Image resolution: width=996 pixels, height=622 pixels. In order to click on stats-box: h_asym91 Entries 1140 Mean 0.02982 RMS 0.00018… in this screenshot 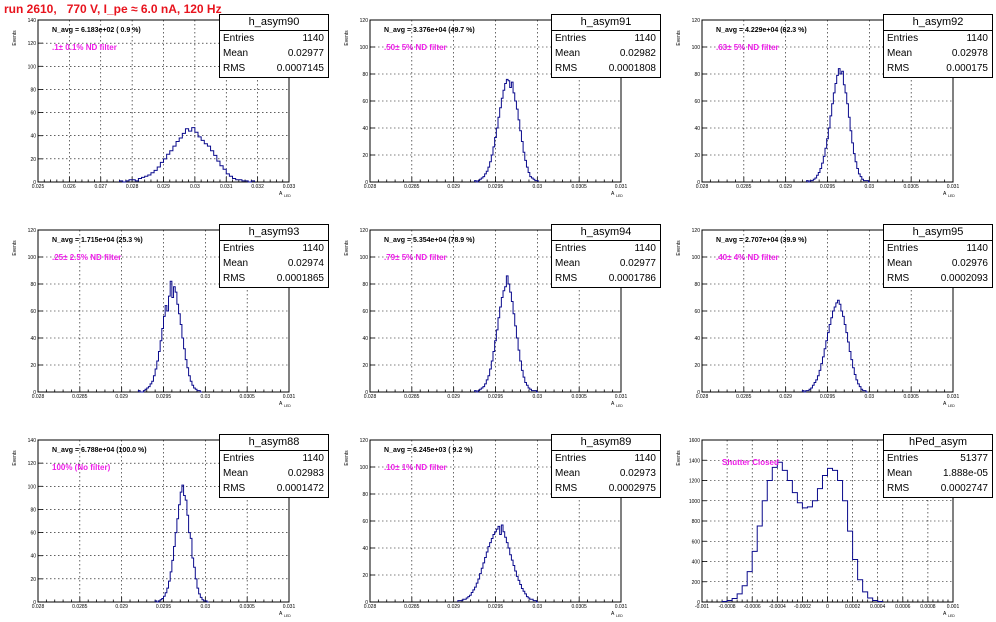, I will do `click(606, 46)`.